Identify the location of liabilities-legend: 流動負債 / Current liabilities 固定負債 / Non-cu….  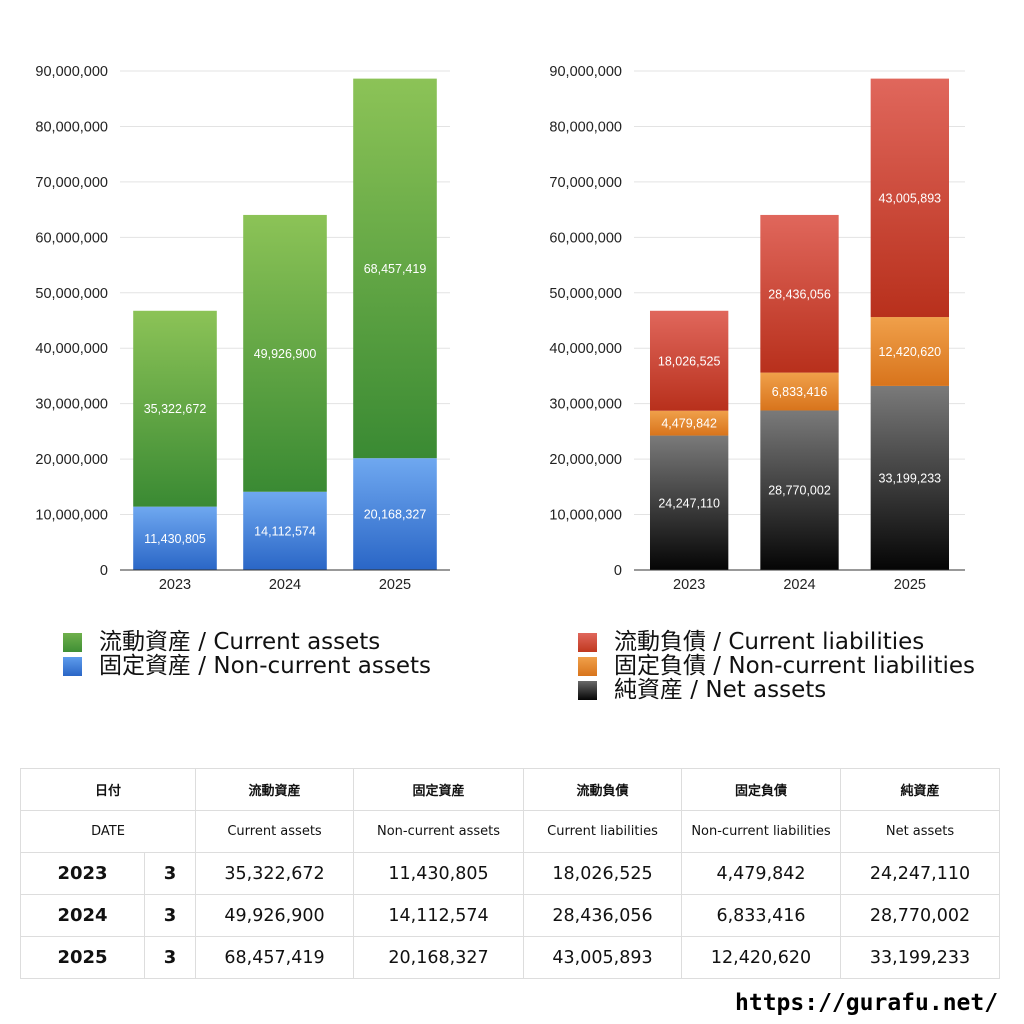
(776, 666).